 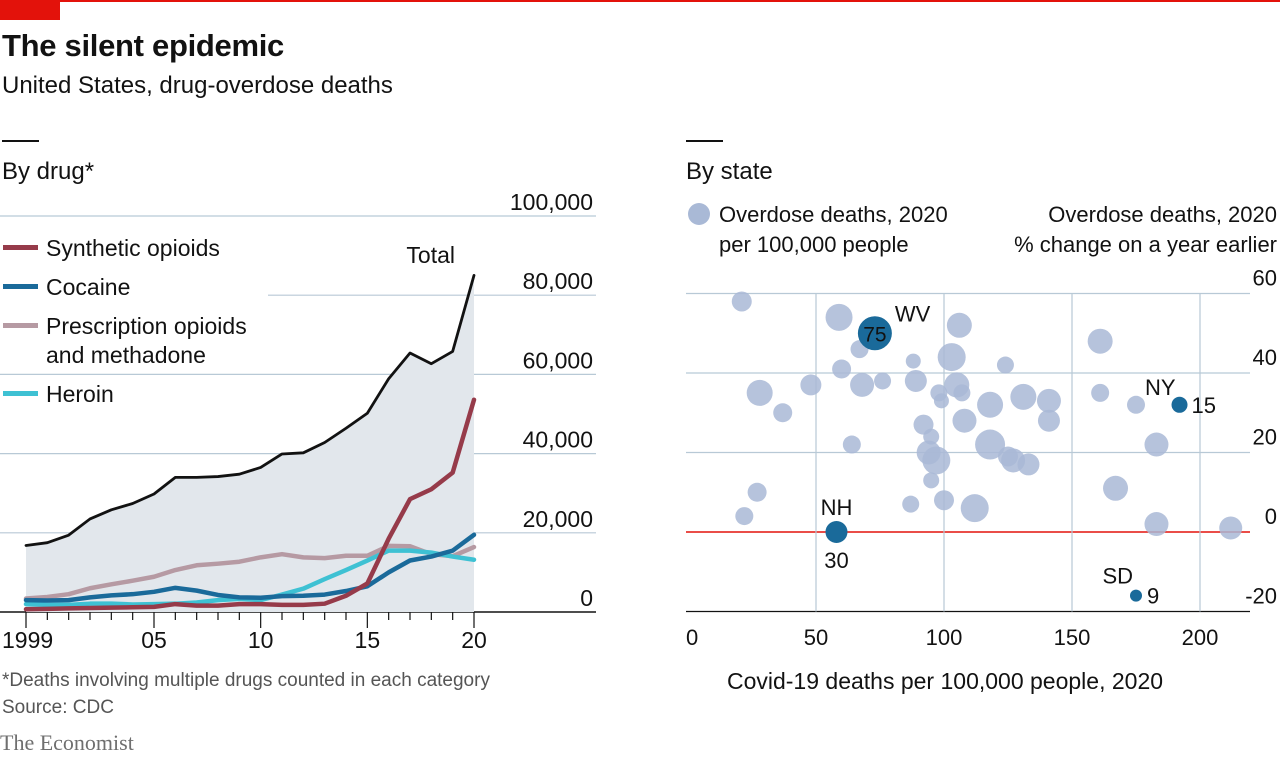 What do you see at coordinates (30, 10) in the screenshot?
I see `red-tab` at bounding box center [30, 10].